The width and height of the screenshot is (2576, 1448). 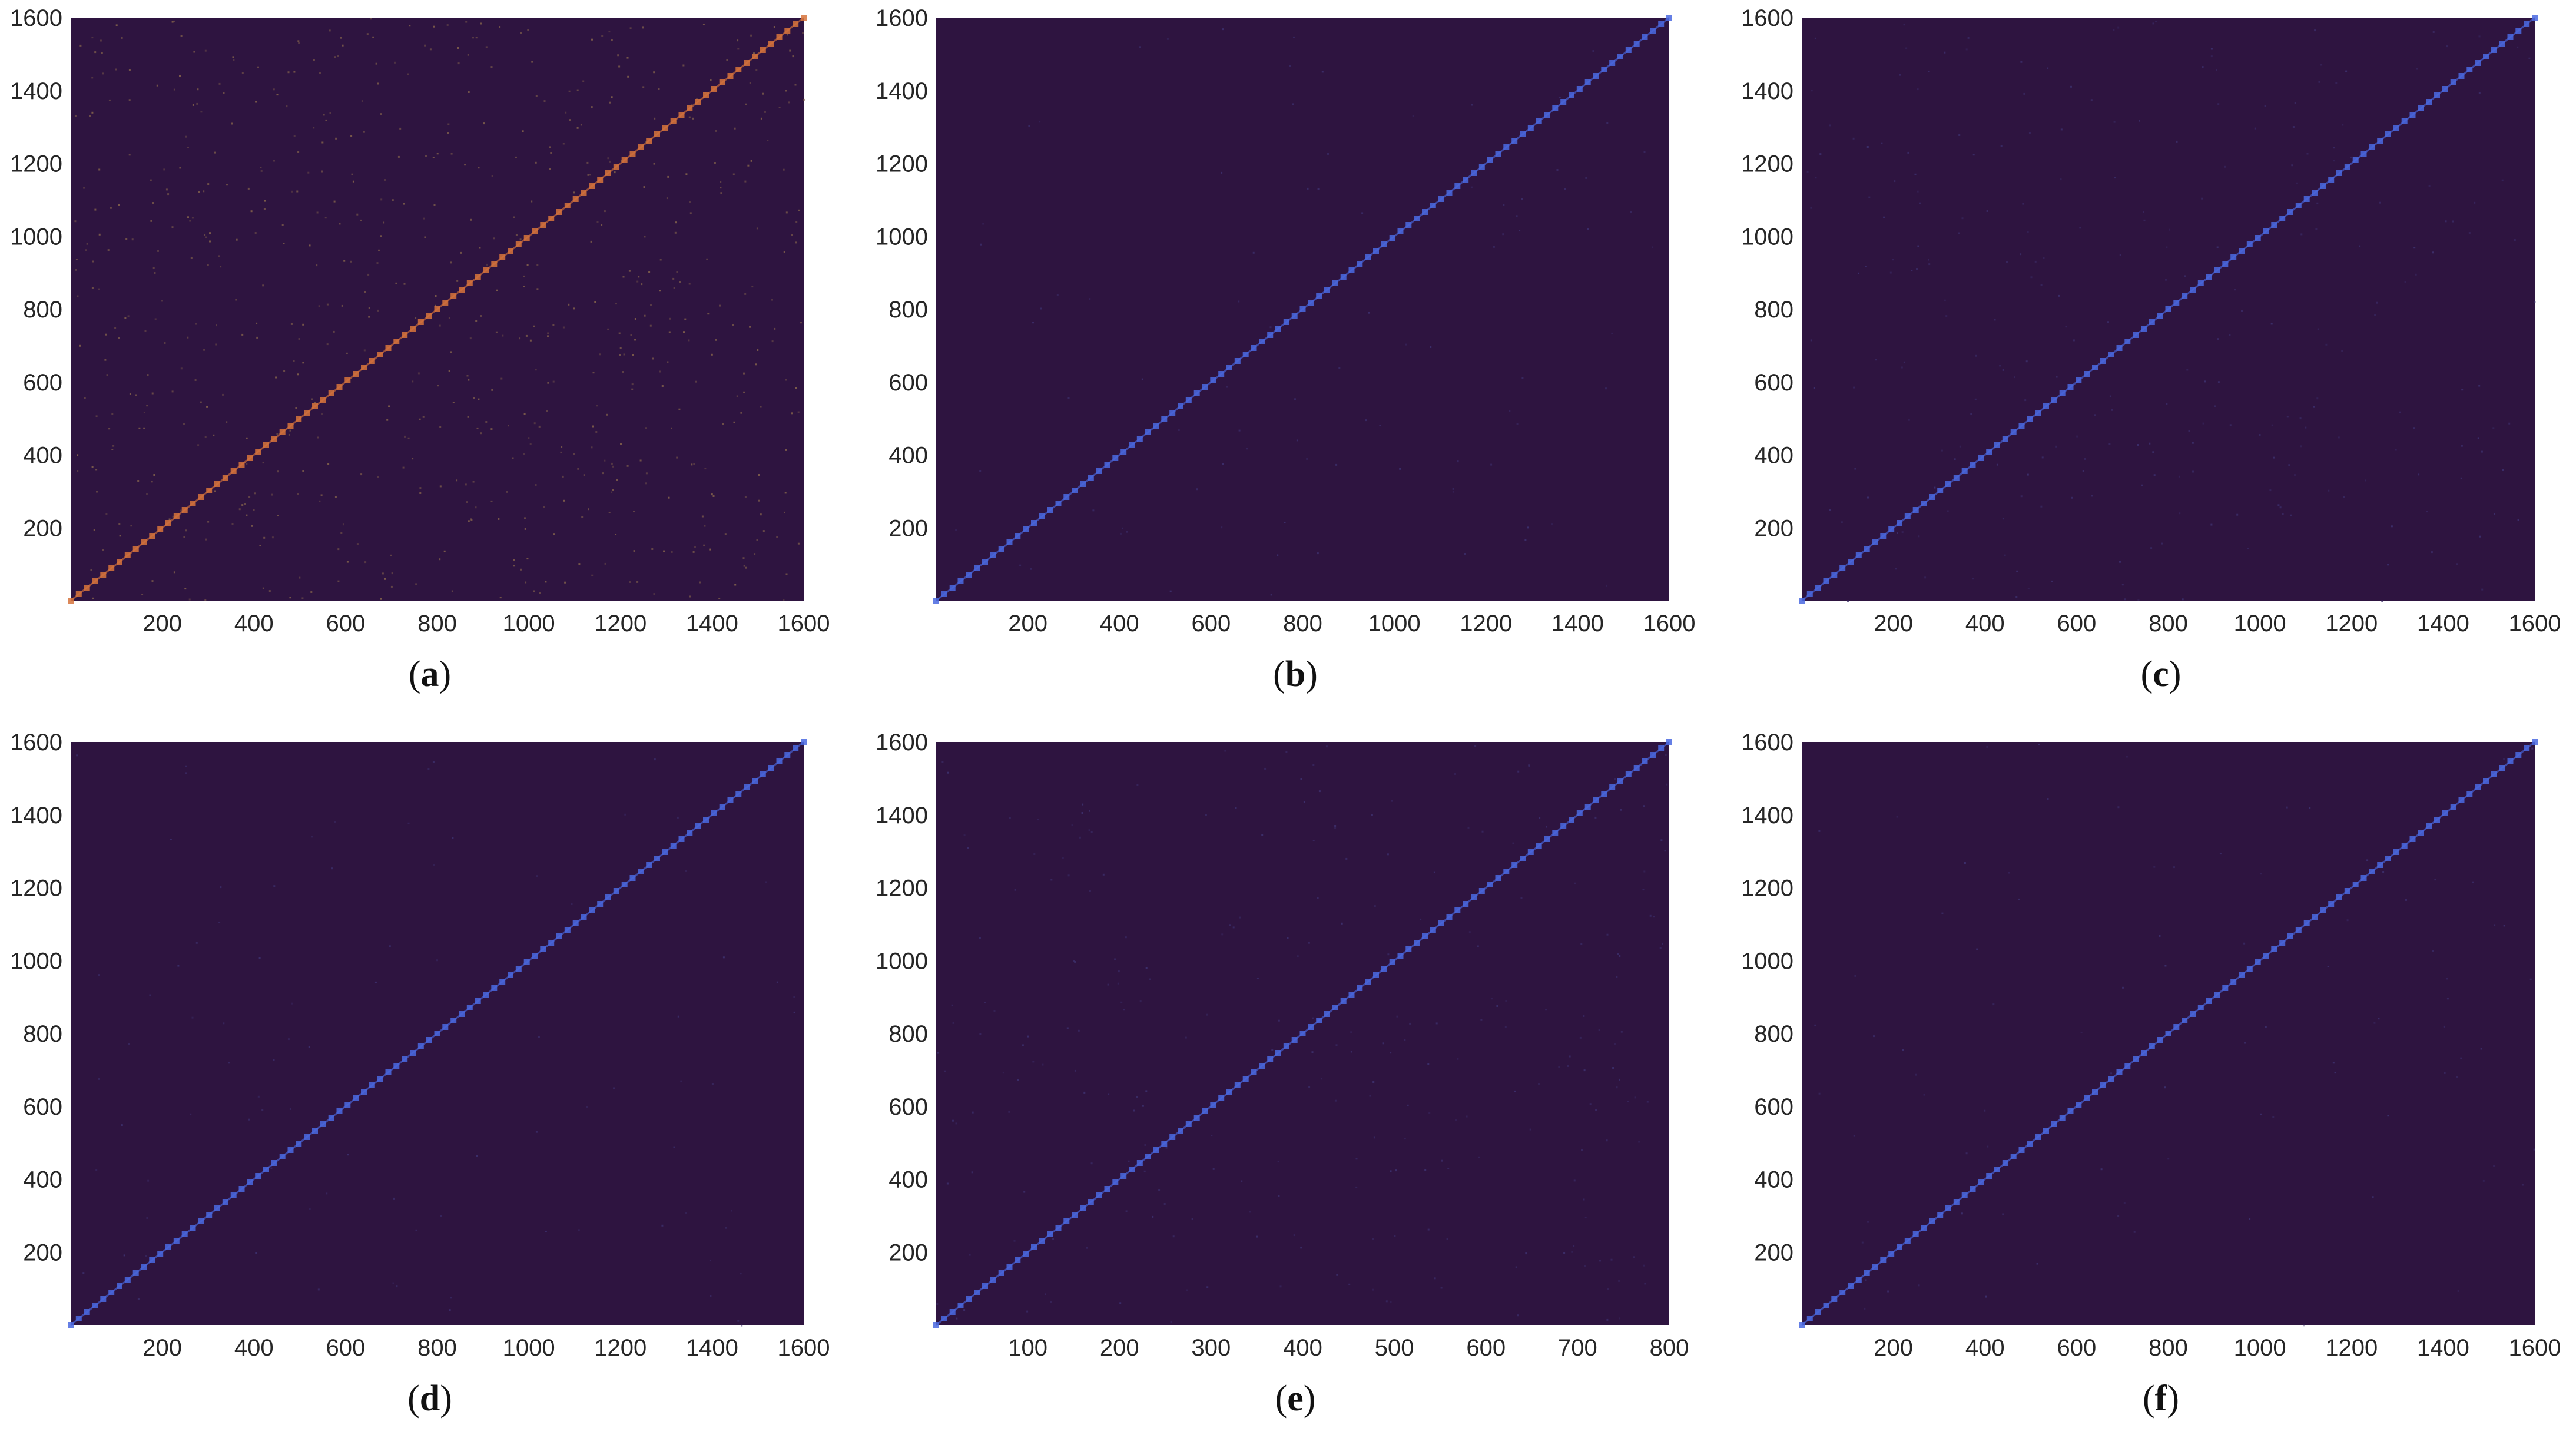 I want to click on y-tick-label: 800, so click(x=42, y=310).